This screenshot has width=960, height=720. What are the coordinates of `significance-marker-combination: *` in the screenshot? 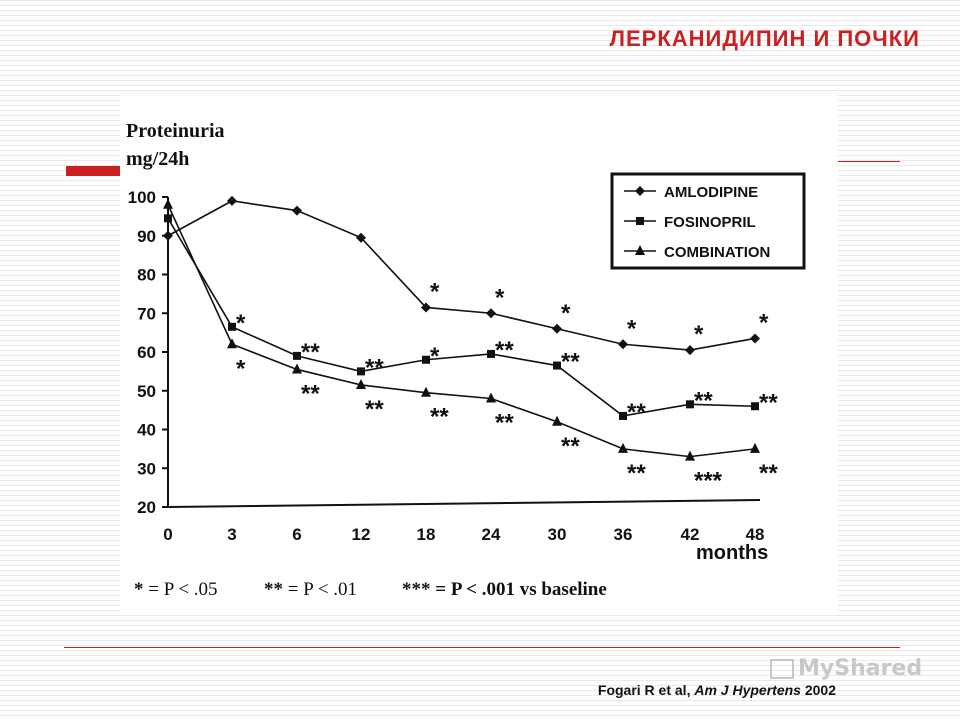 It's located at (241, 368).